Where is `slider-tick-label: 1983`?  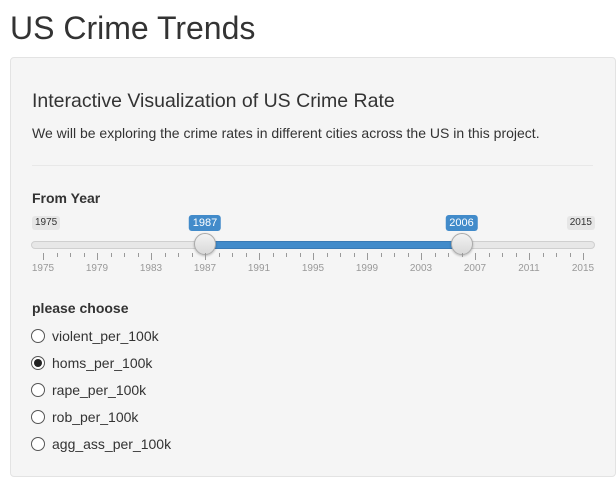
slider-tick-label: 1983 is located at coordinates (151, 268).